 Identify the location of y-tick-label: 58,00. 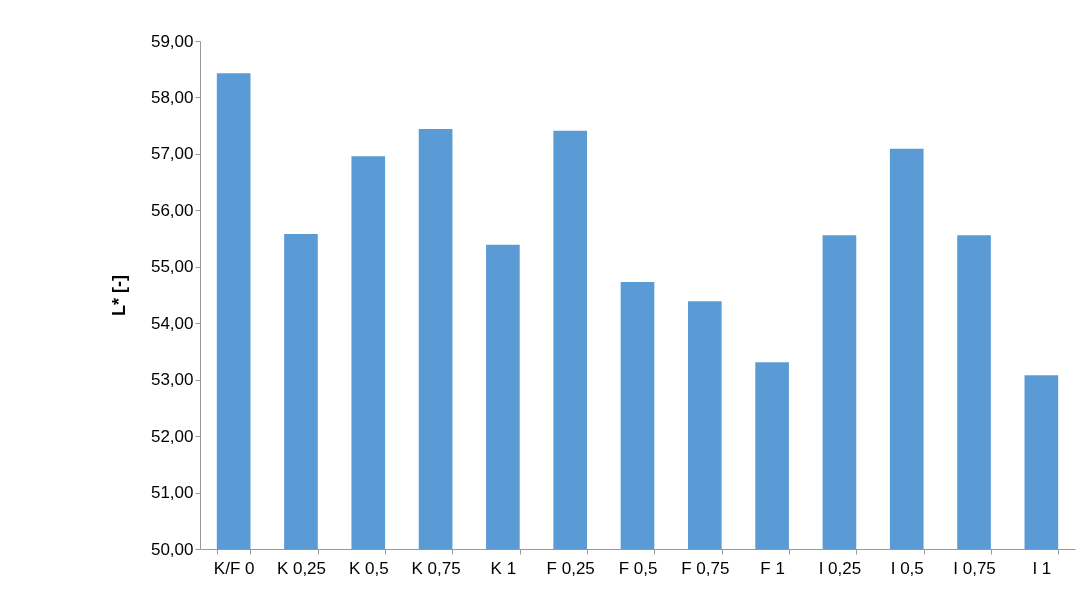
(172, 97).